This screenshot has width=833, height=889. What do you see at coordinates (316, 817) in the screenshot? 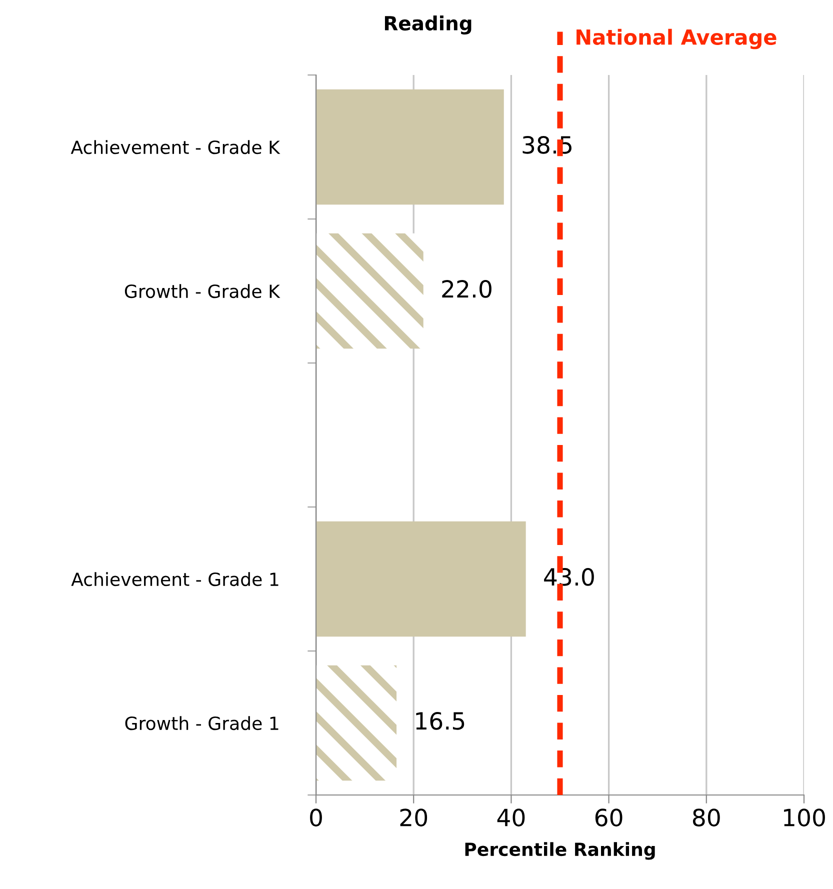
I see `x-tick-label: 0` at bounding box center [316, 817].